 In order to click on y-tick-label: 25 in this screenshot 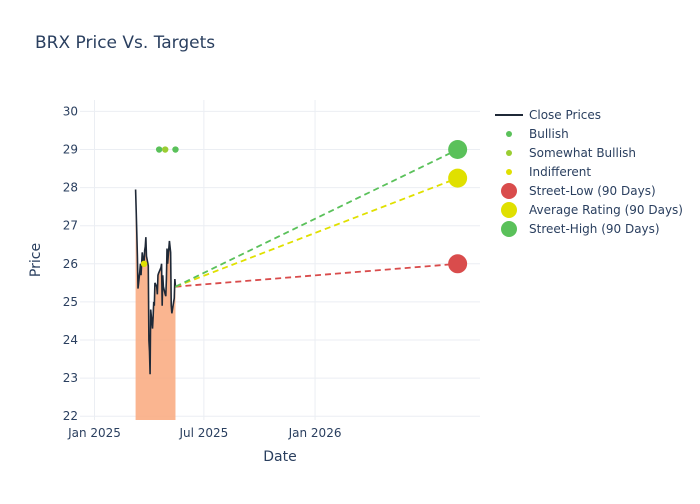, I will do `click(70, 302)`.